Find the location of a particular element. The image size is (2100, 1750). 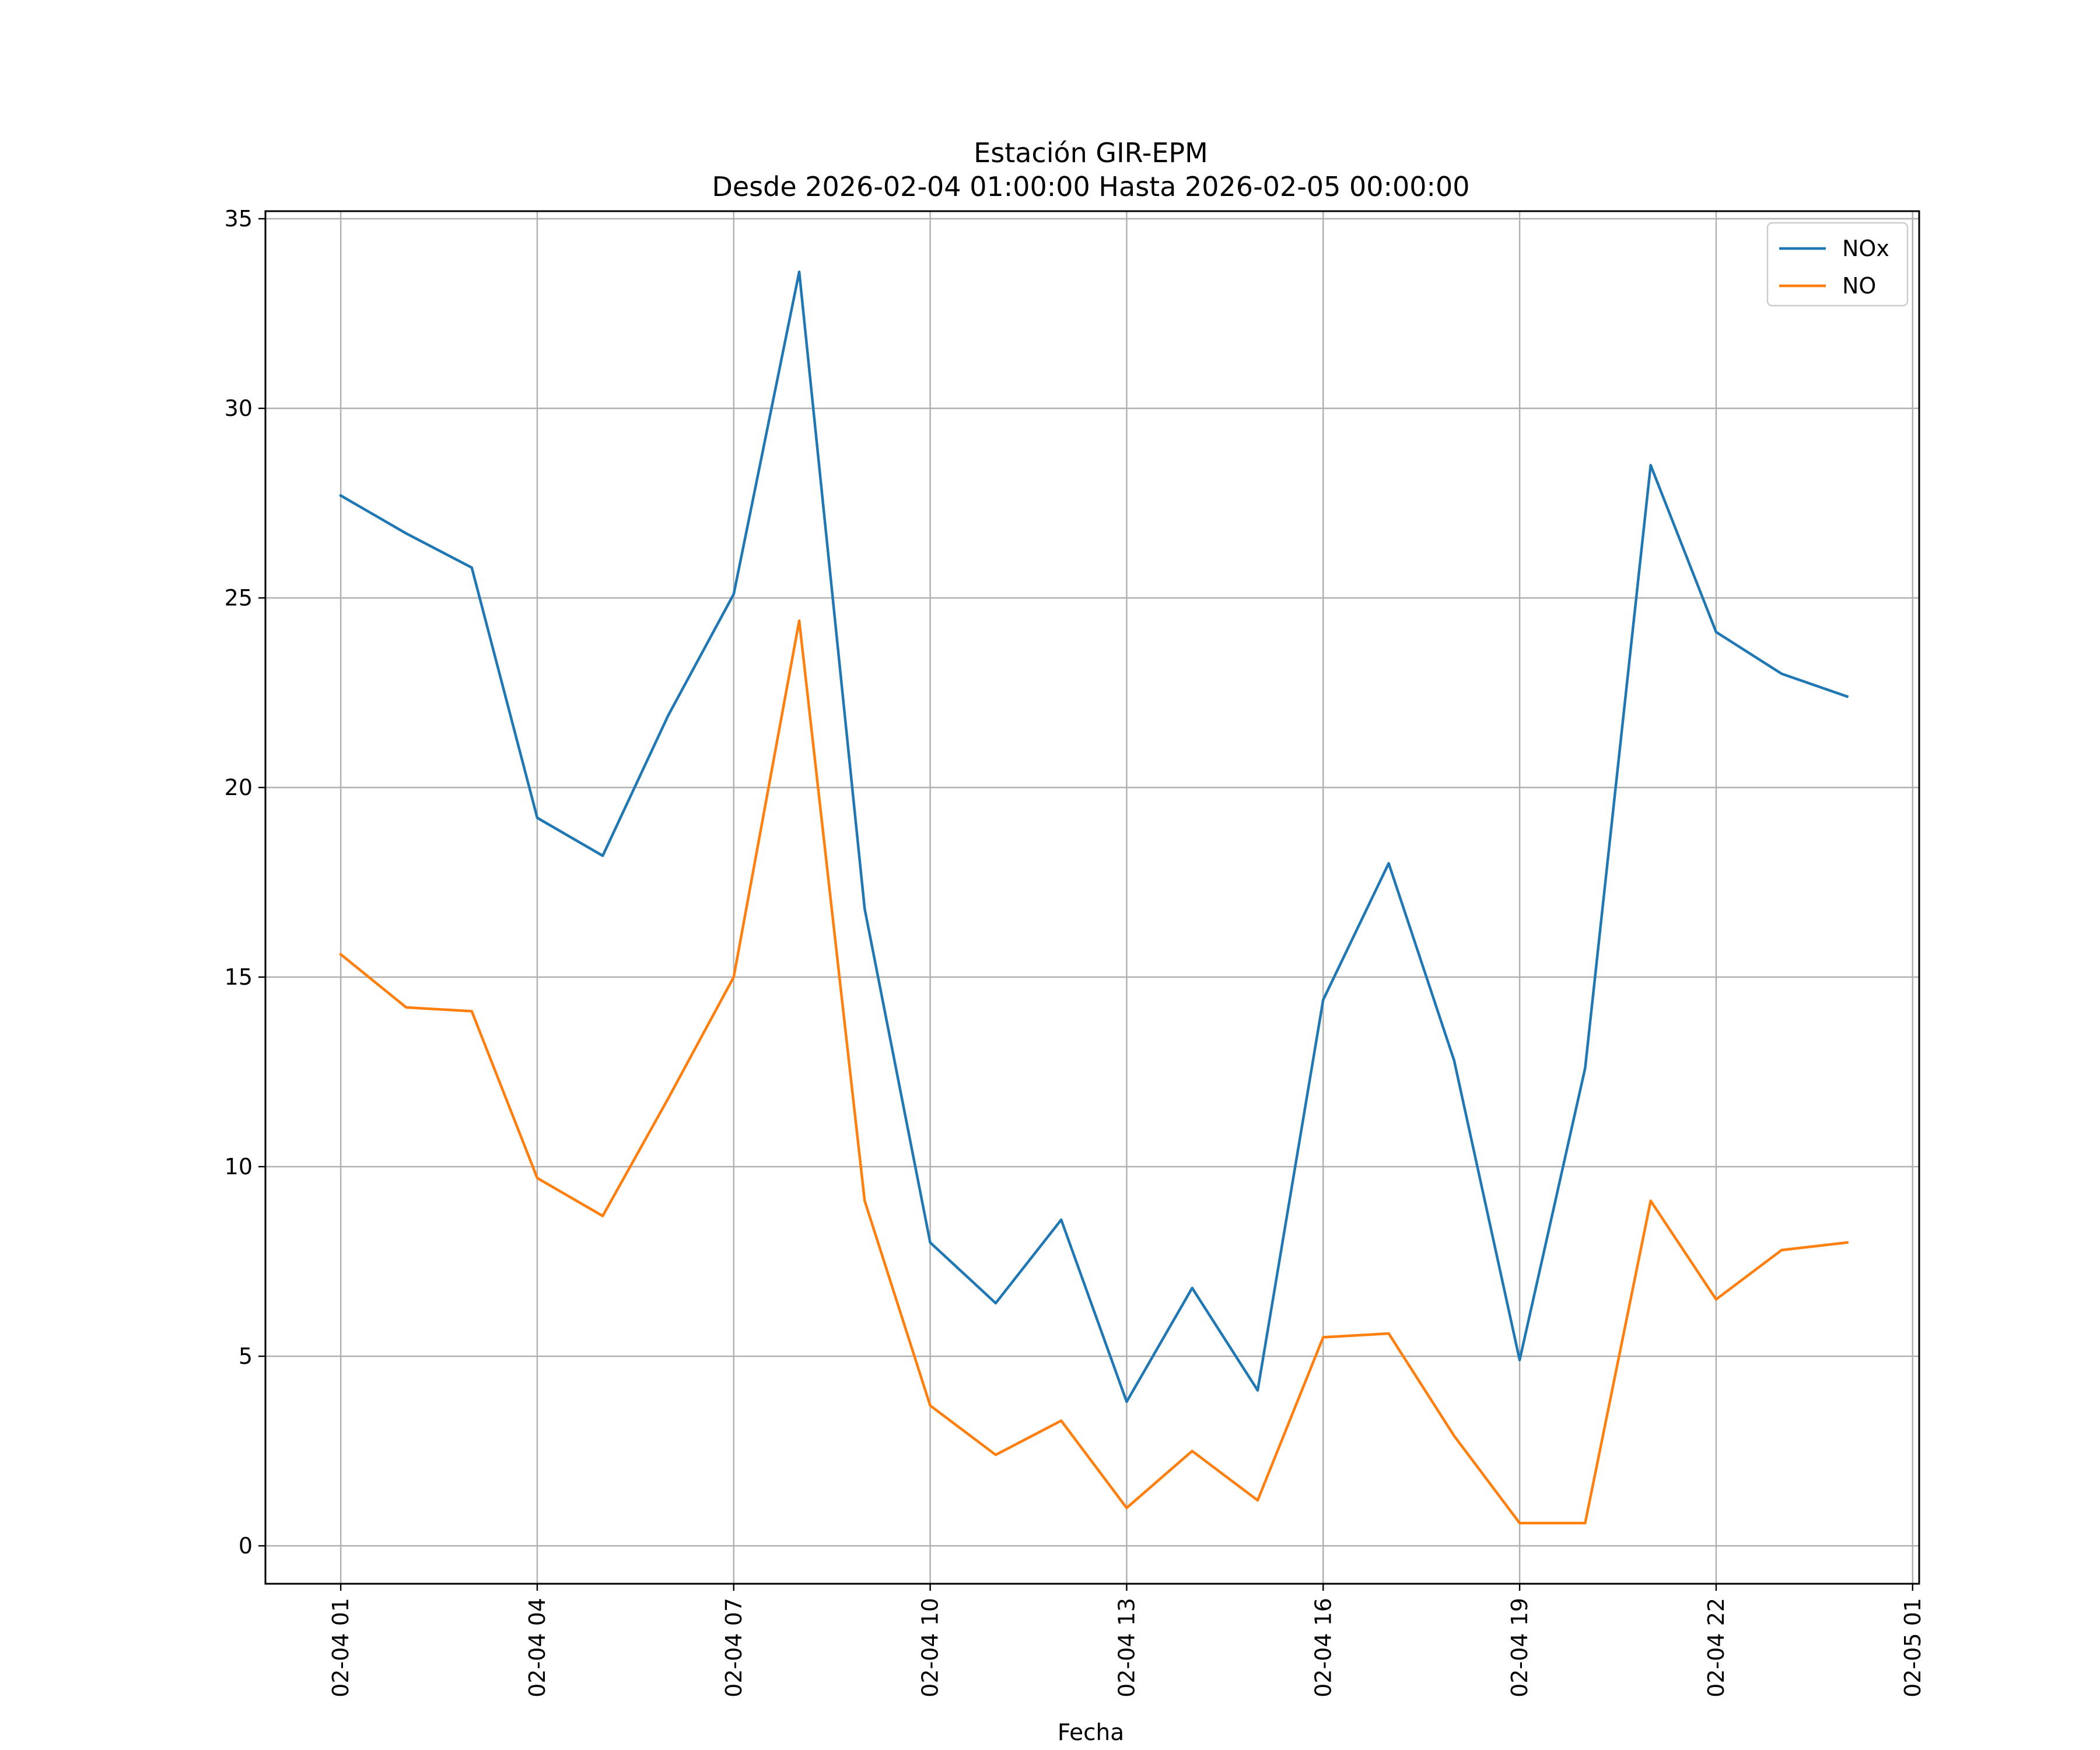

y-tick-label: 30 is located at coordinates (239, 408).